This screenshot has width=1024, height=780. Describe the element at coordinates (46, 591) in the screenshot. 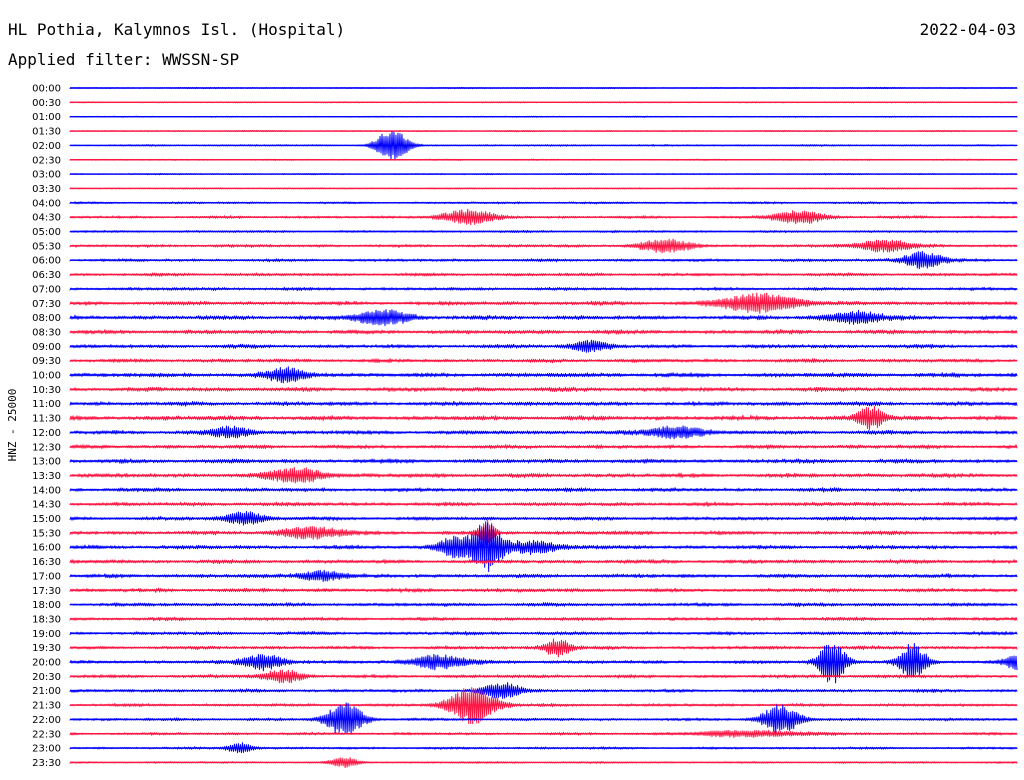

I see `hour-label-17-30: 17:30` at that location.